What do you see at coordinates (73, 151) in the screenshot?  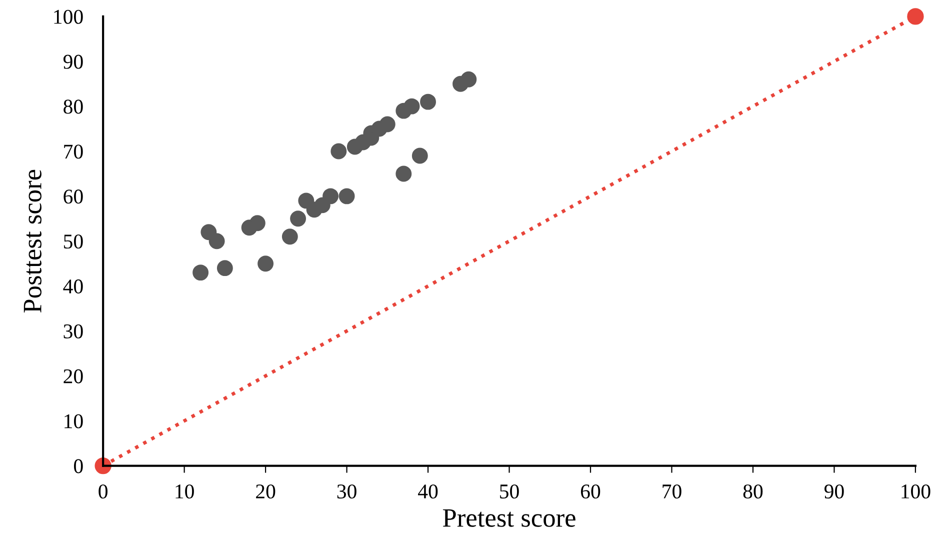 I see `y-tick-label: 70` at bounding box center [73, 151].